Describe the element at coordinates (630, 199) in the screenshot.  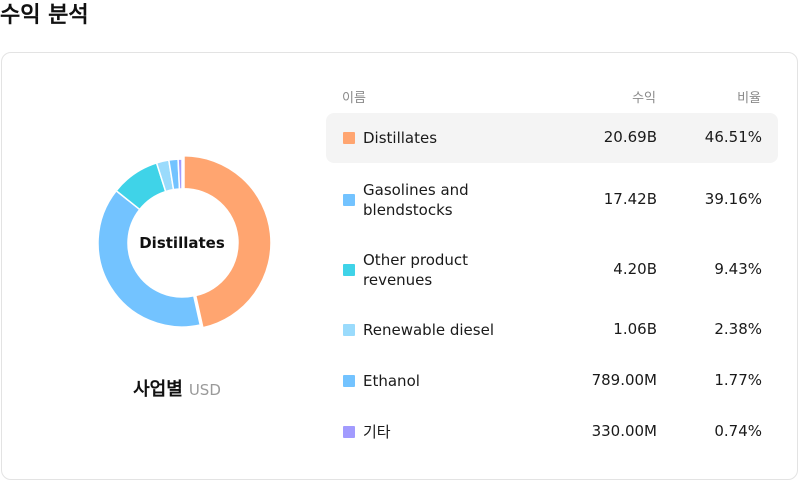
I see `row-value: 17.42B` at that location.